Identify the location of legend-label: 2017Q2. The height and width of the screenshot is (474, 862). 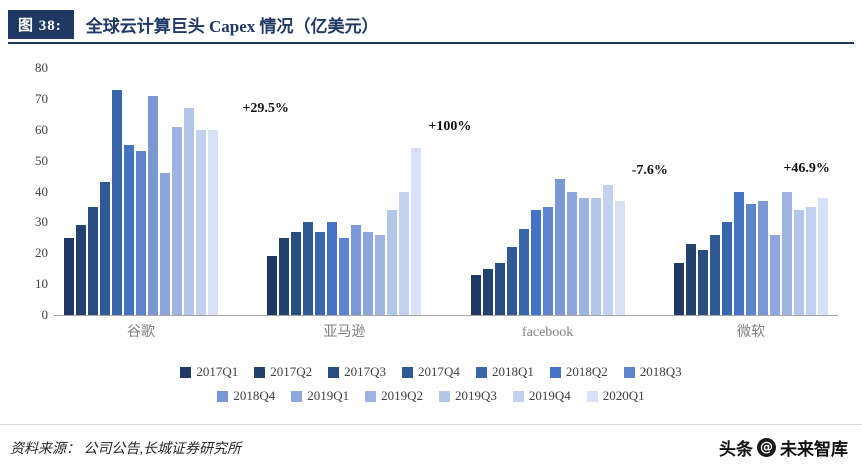
(291, 371).